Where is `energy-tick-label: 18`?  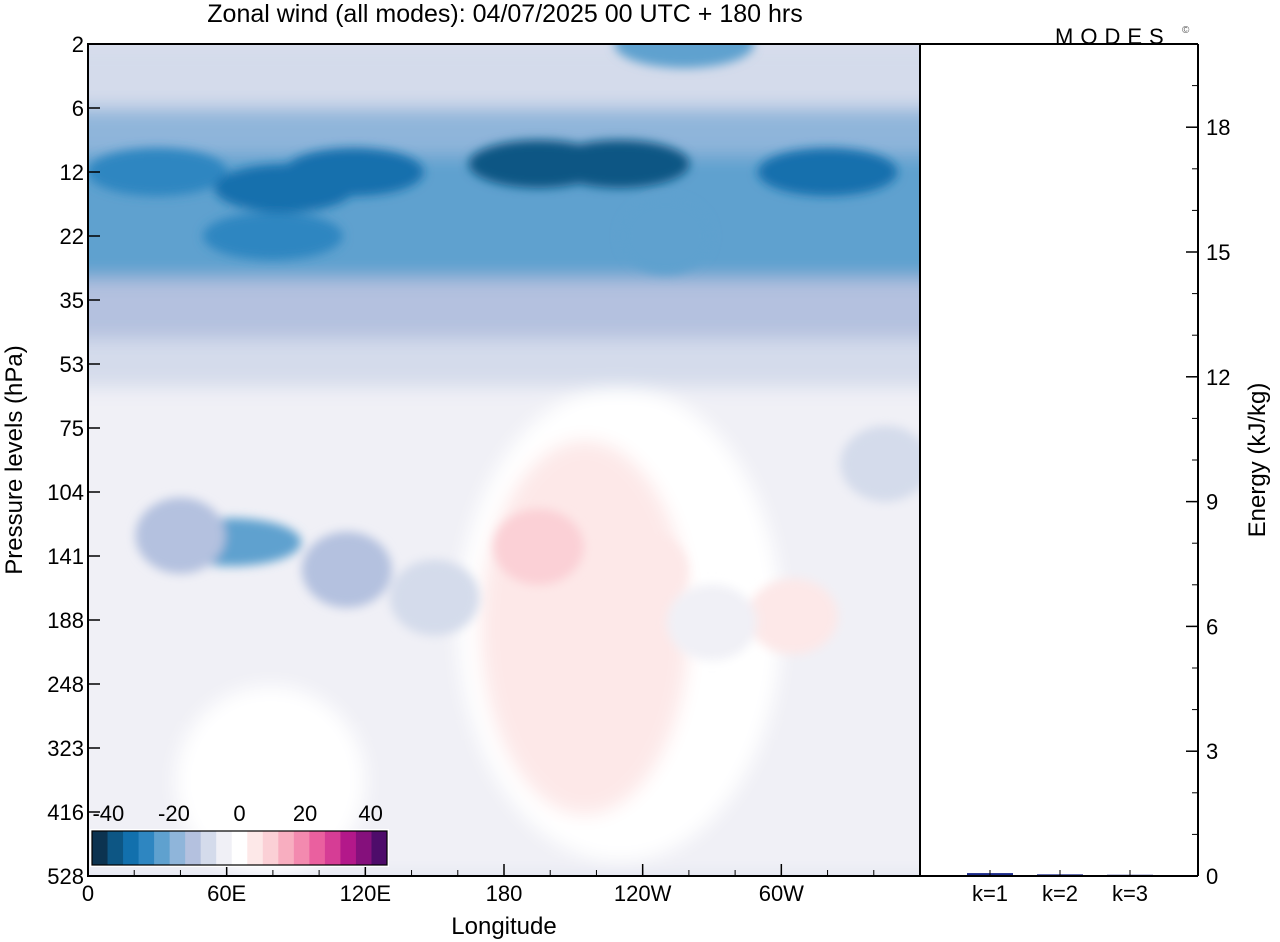 energy-tick-label: 18 is located at coordinates (1218, 127).